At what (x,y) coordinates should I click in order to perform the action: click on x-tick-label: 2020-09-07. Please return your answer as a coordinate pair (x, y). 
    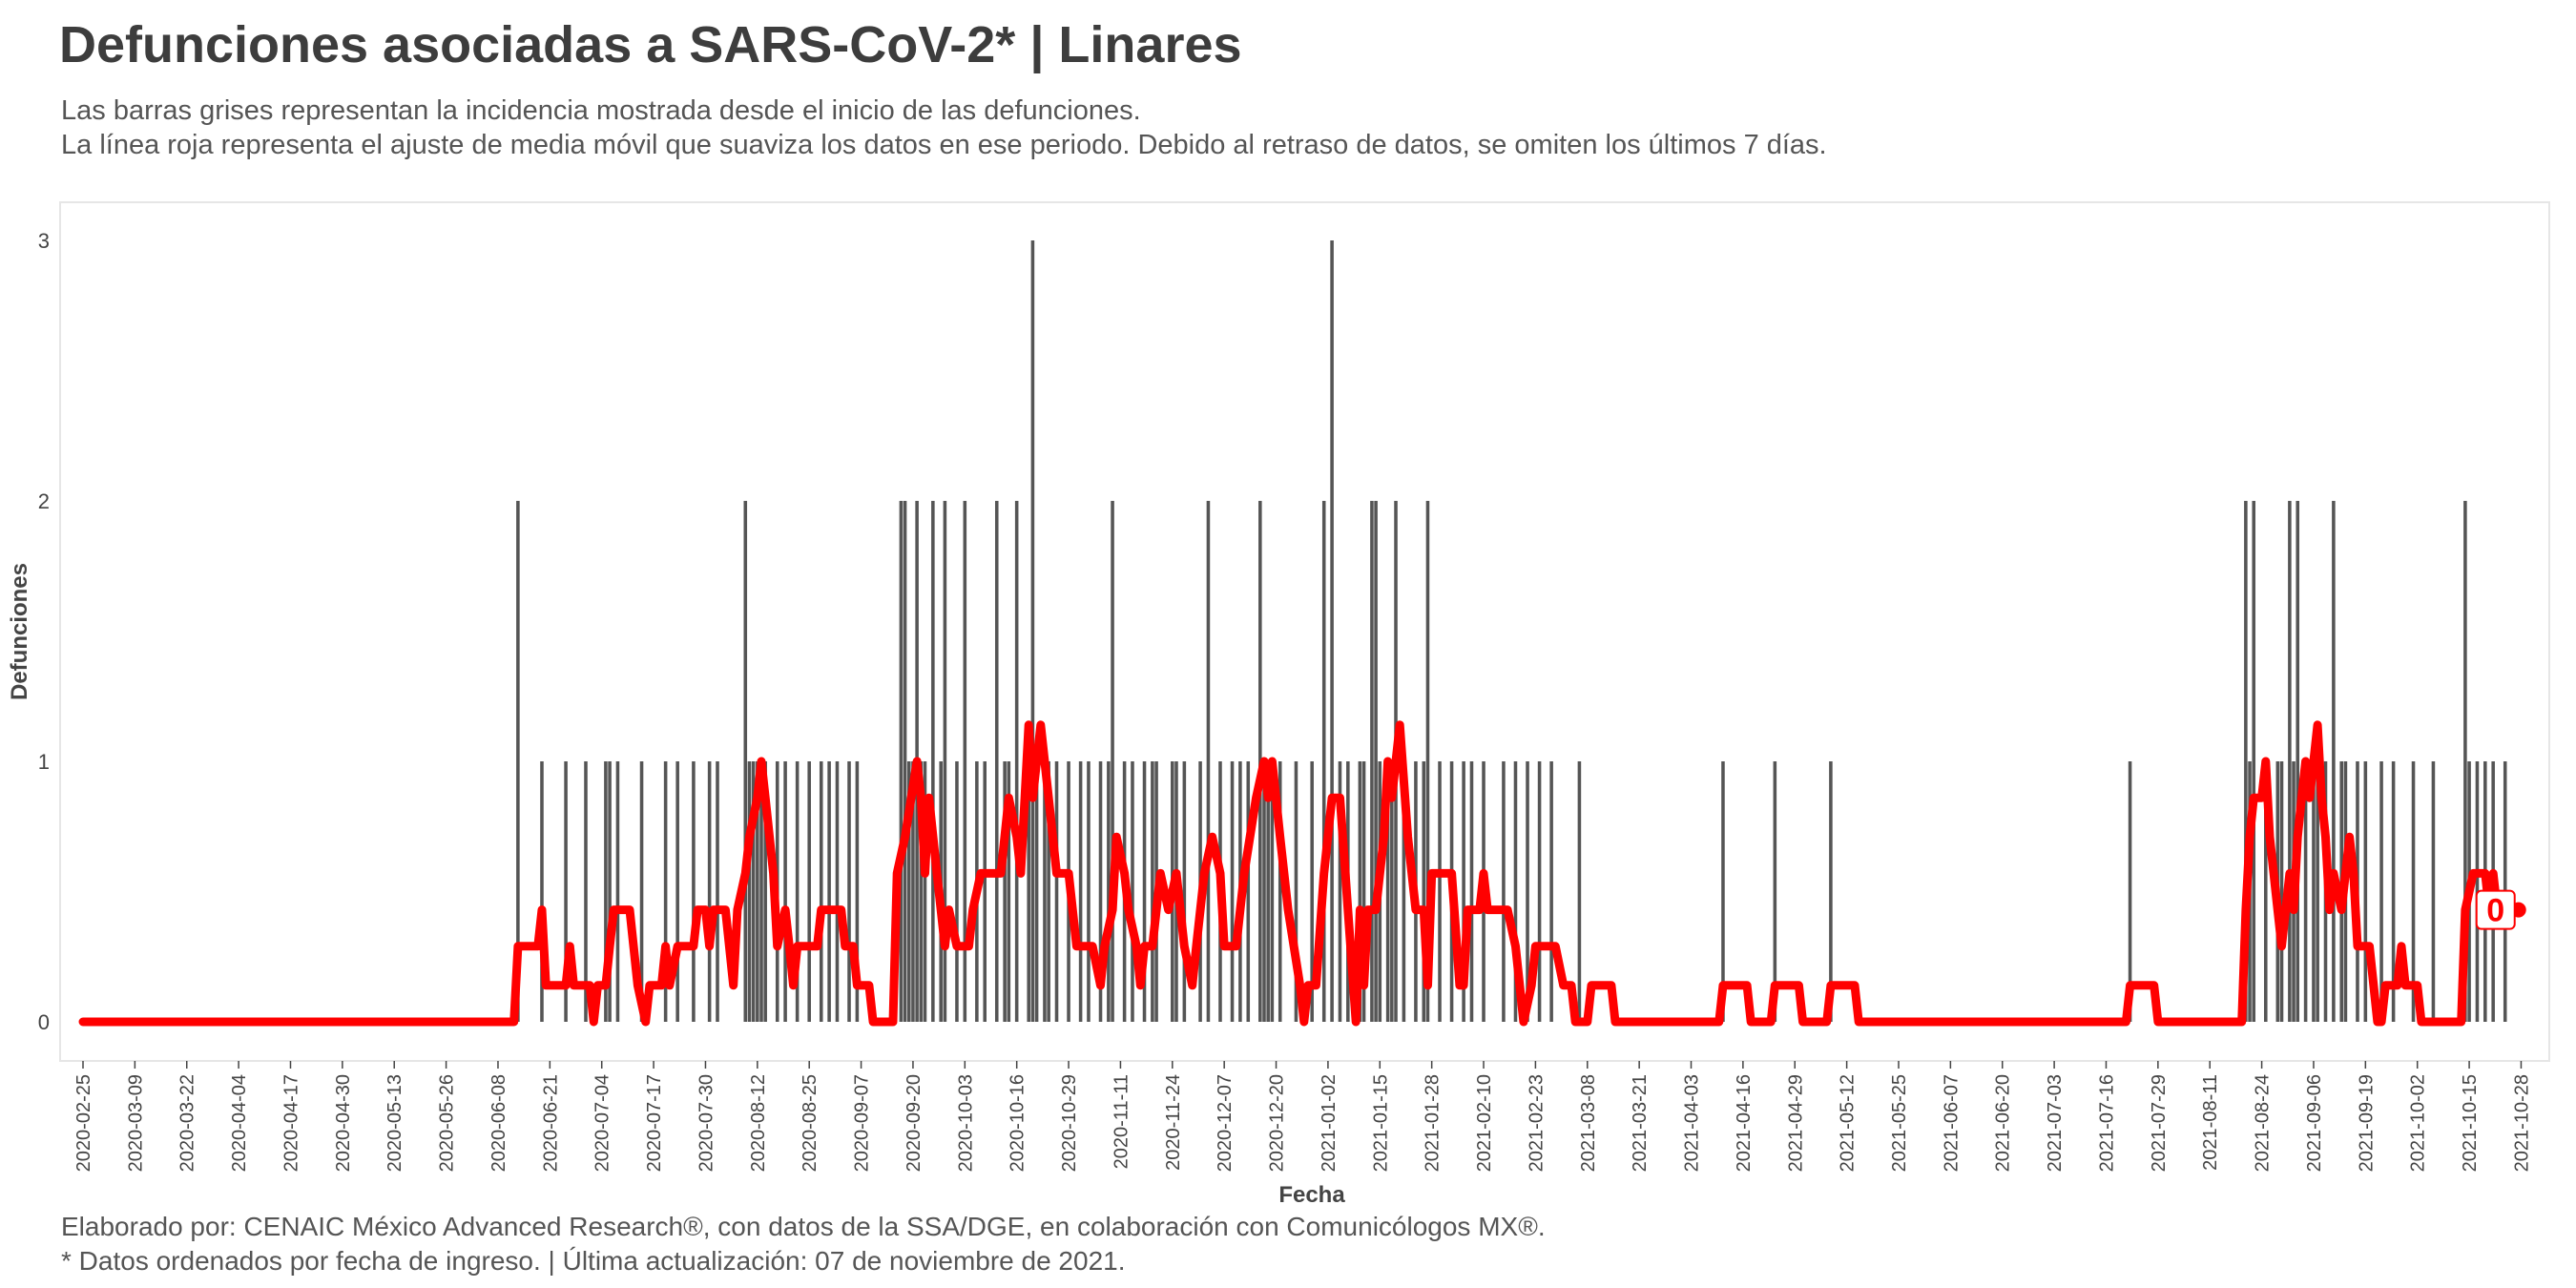
    Looking at the image, I should click on (862, 1123).